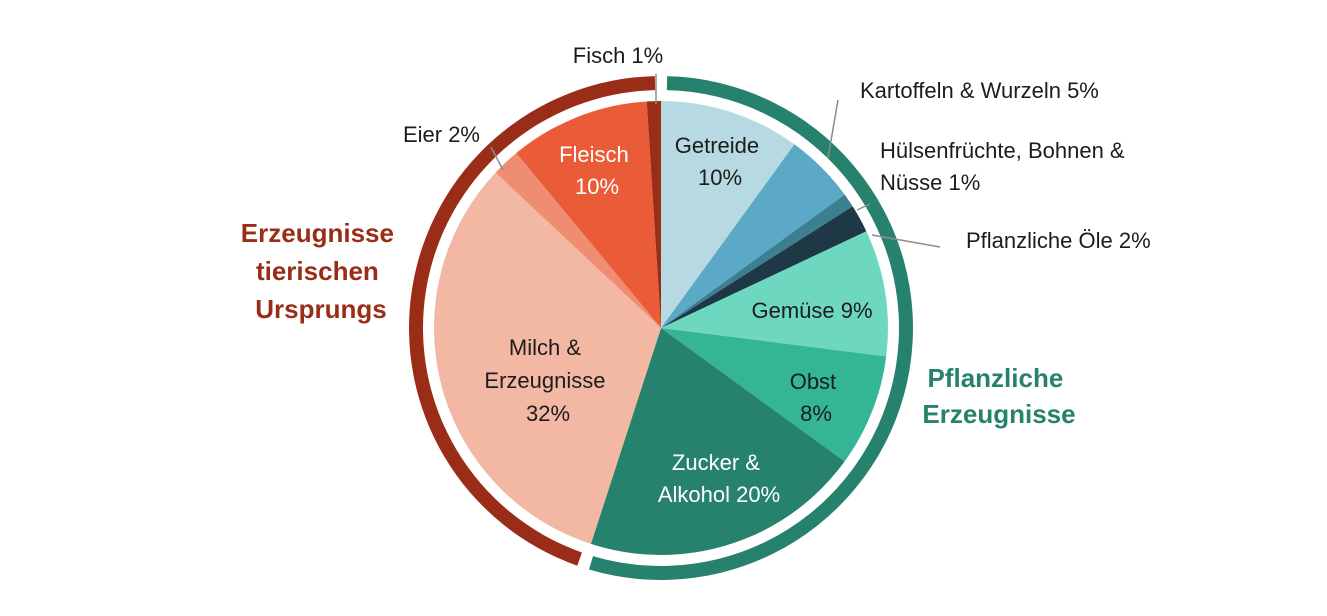 This screenshot has height=616, width=1327. I want to click on label-milch: Milch & Erzeugnisse 32%, so click(547, 380).